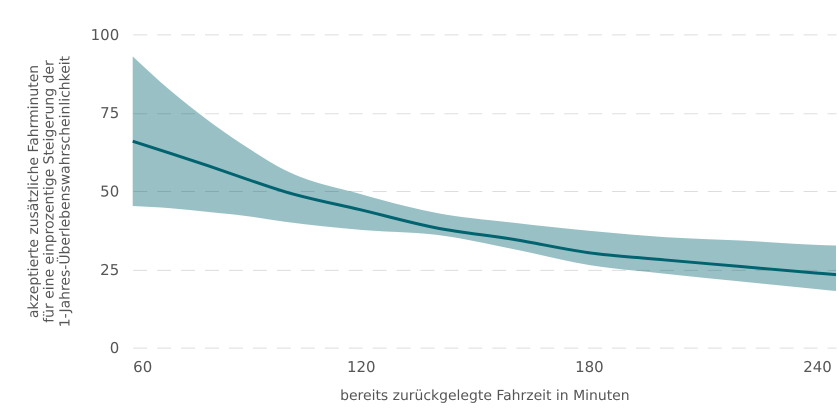 Image resolution: width=839 pixels, height=416 pixels. Describe the element at coordinates (142, 367) in the screenshot. I see `x-tick-label: 60` at that location.